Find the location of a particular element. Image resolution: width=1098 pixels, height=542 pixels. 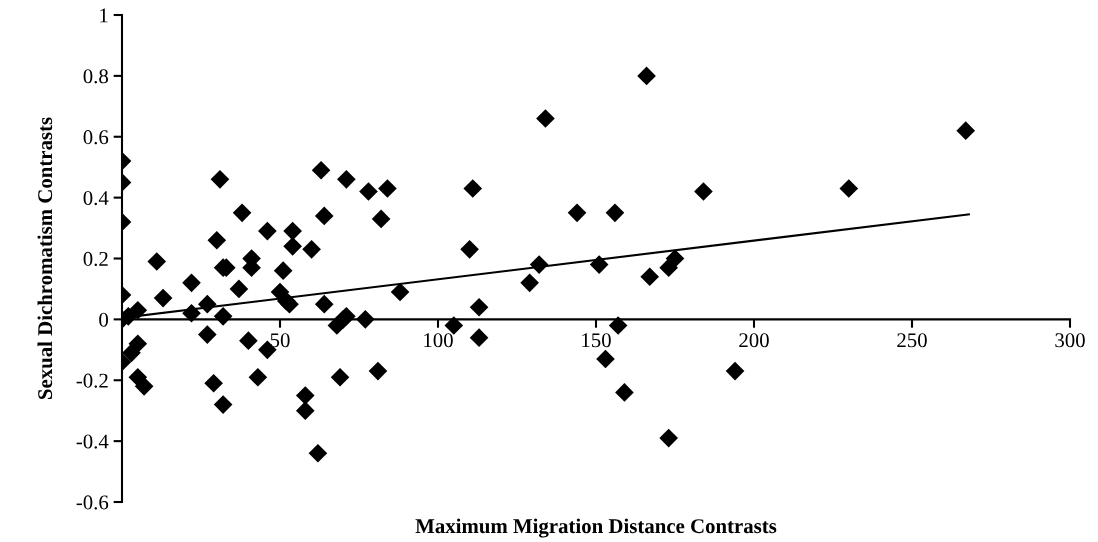

y-tick-label: 0.8 is located at coordinates (96, 76).